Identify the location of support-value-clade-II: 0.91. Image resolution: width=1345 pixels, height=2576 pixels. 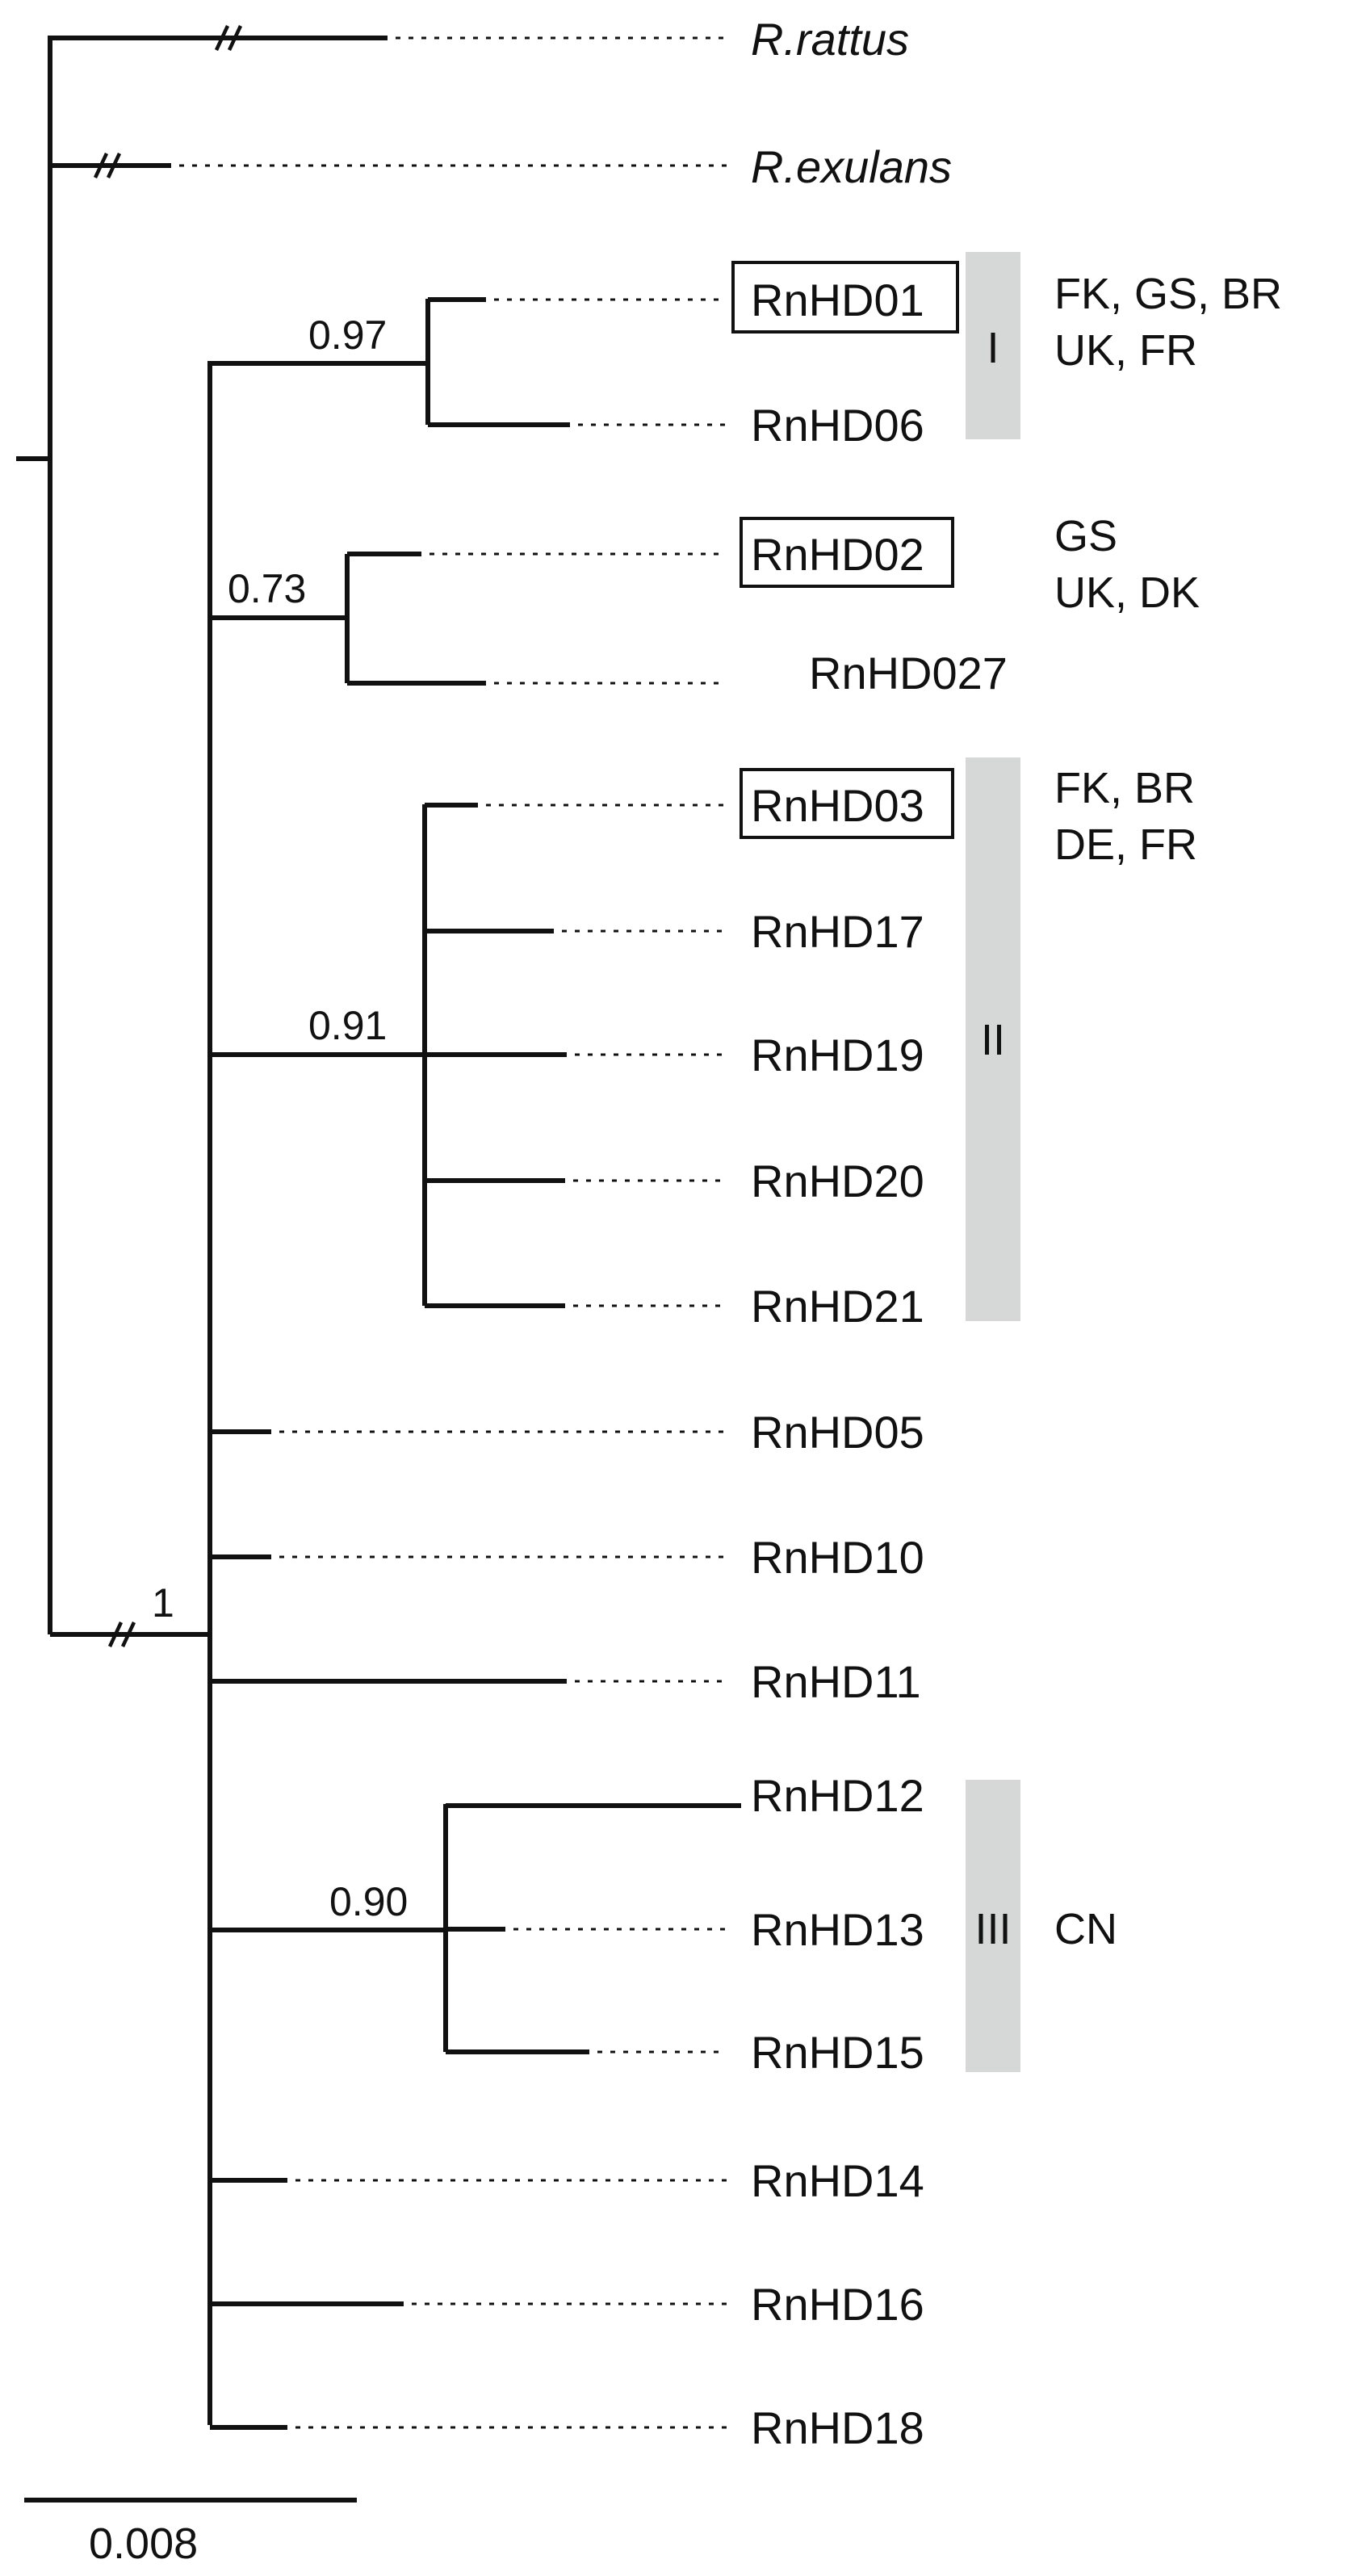
(347, 1025).